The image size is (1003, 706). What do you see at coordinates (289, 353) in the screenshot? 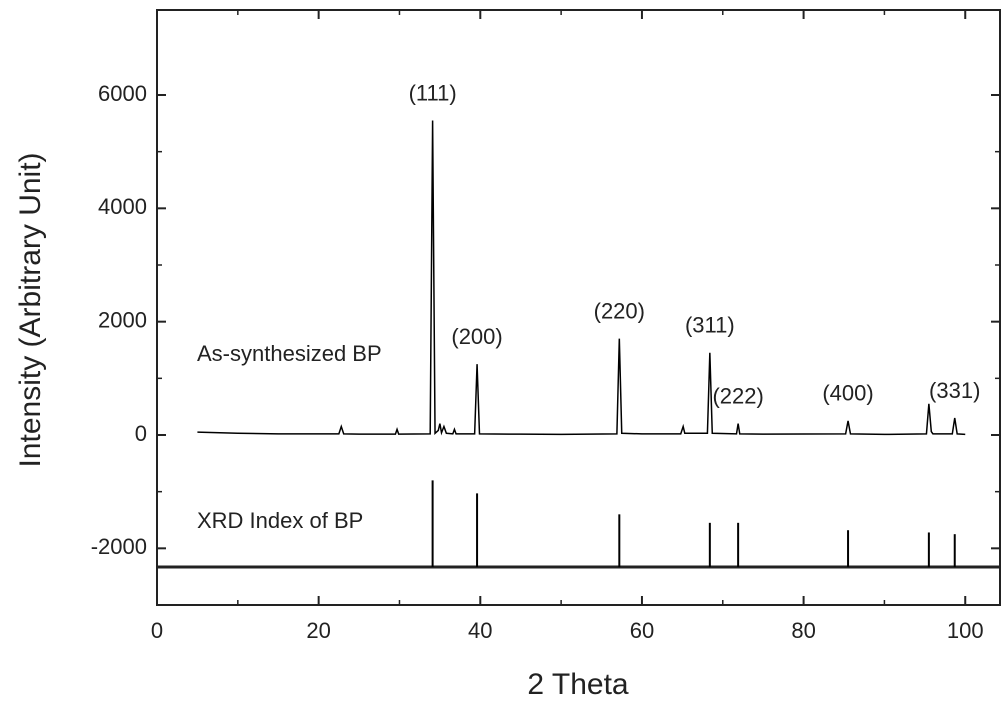
I see `series-label: As-synthesized BP` at bounding box center [289, 353].